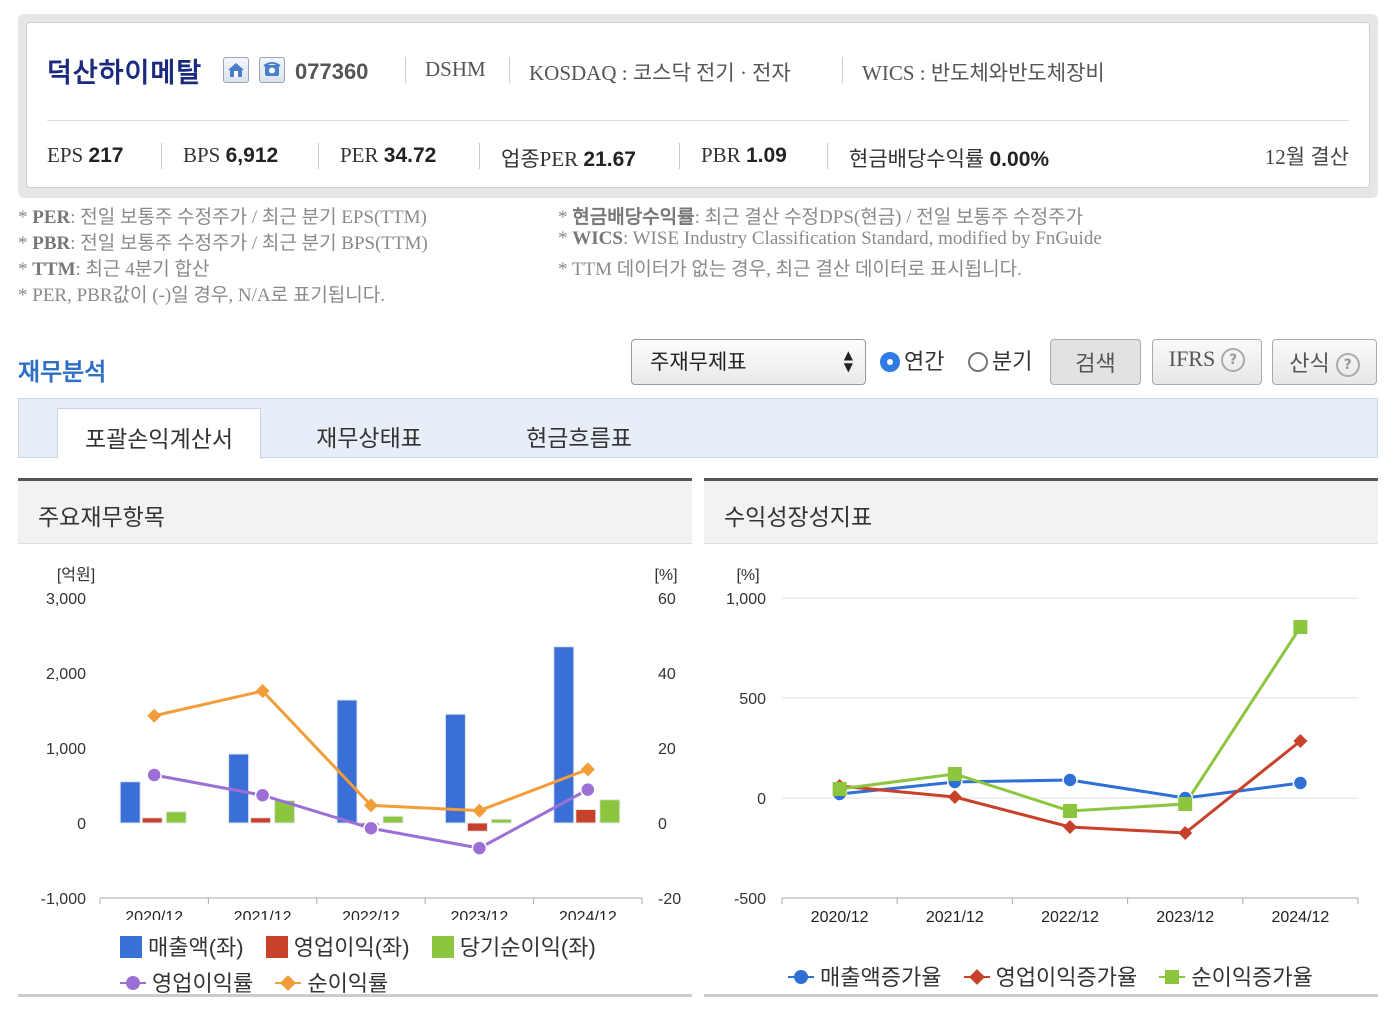 The image size is (1394, 1024). I want to click on section-title: 재무분석, so click(62, 372).